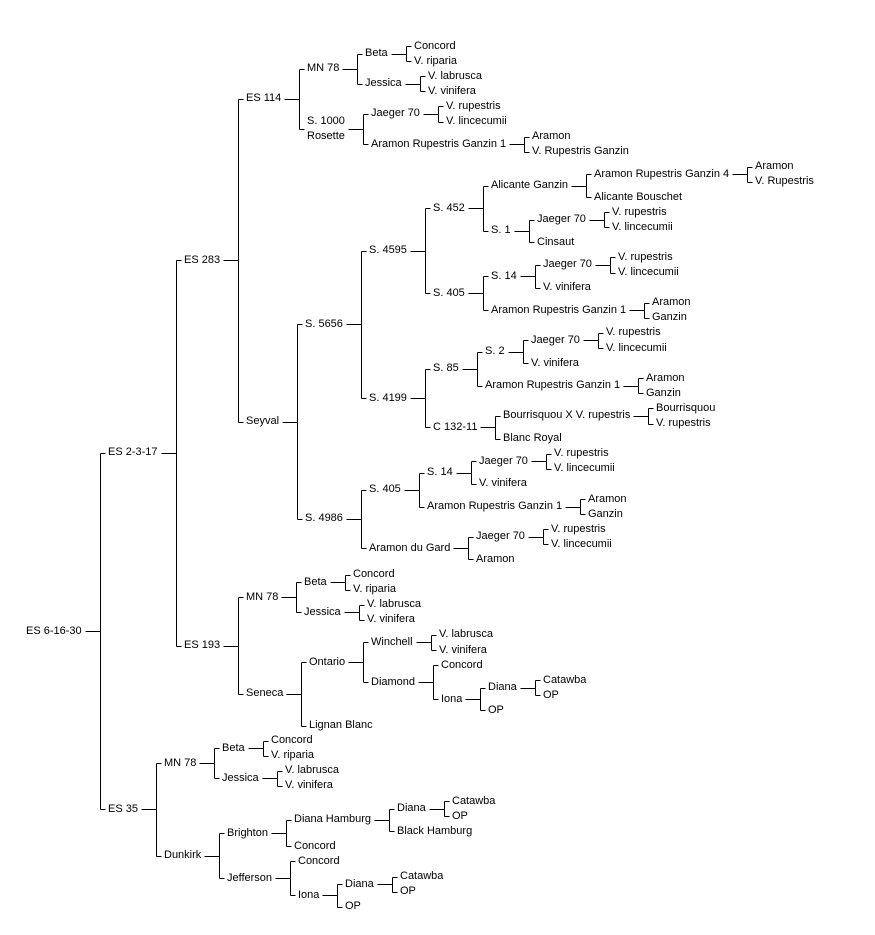 This screenshot has width=875, height=935. Describe the element at coordinates (435, 830) in the screenshot. I see `tree-node-label: Black Hamburg` at that location.